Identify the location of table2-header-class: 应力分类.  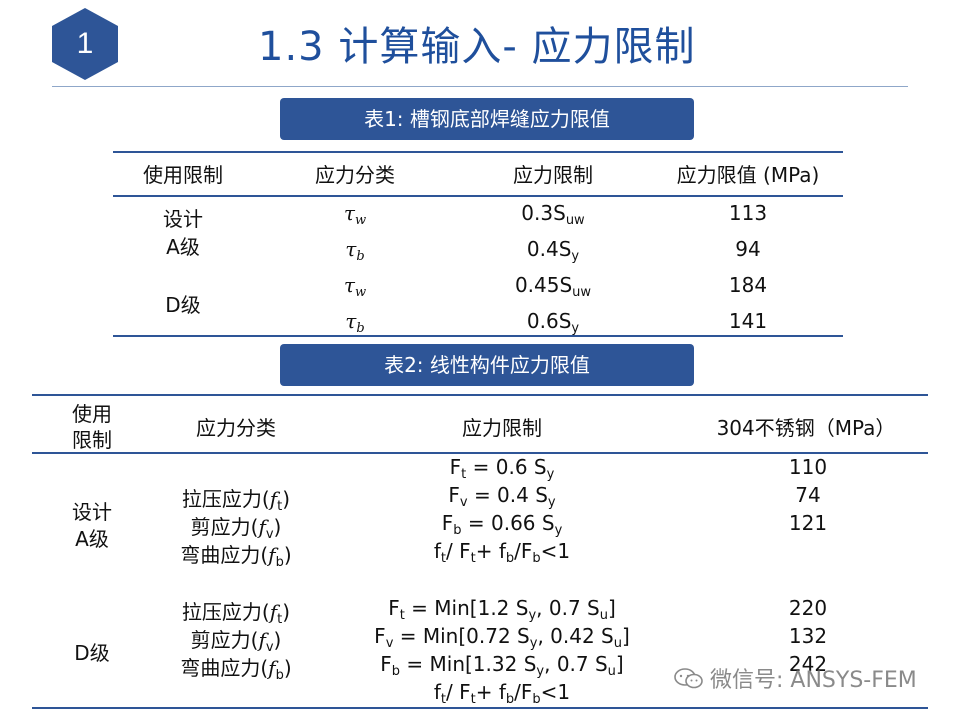
(236, 428).